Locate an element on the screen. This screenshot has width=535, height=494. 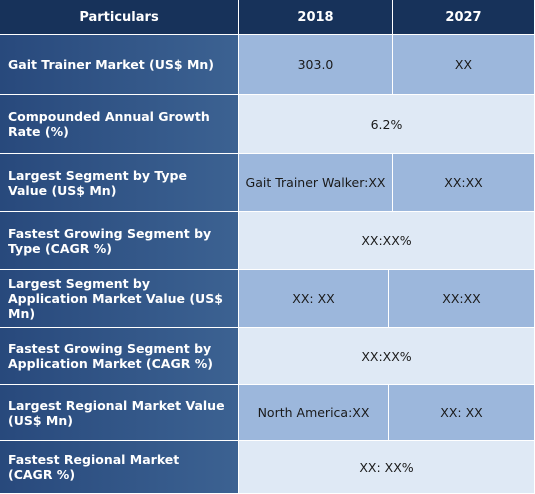
cell-largest-region-2018: North America:XX is located at coordinates (314, 413).